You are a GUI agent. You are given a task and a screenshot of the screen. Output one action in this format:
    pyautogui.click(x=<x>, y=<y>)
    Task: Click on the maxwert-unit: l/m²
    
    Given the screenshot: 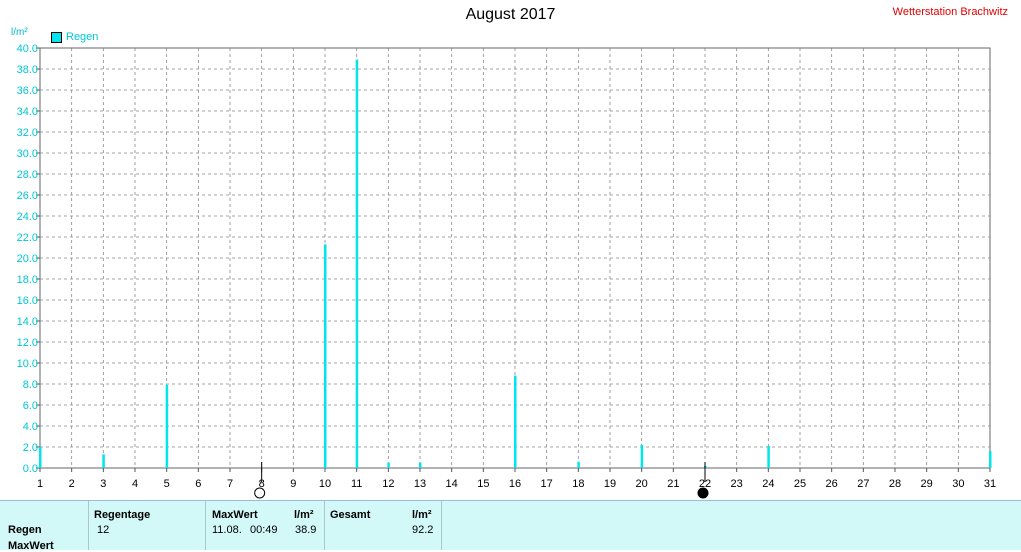 What is the action you would take?
    pyautogui.click(x=304, y=515)
    